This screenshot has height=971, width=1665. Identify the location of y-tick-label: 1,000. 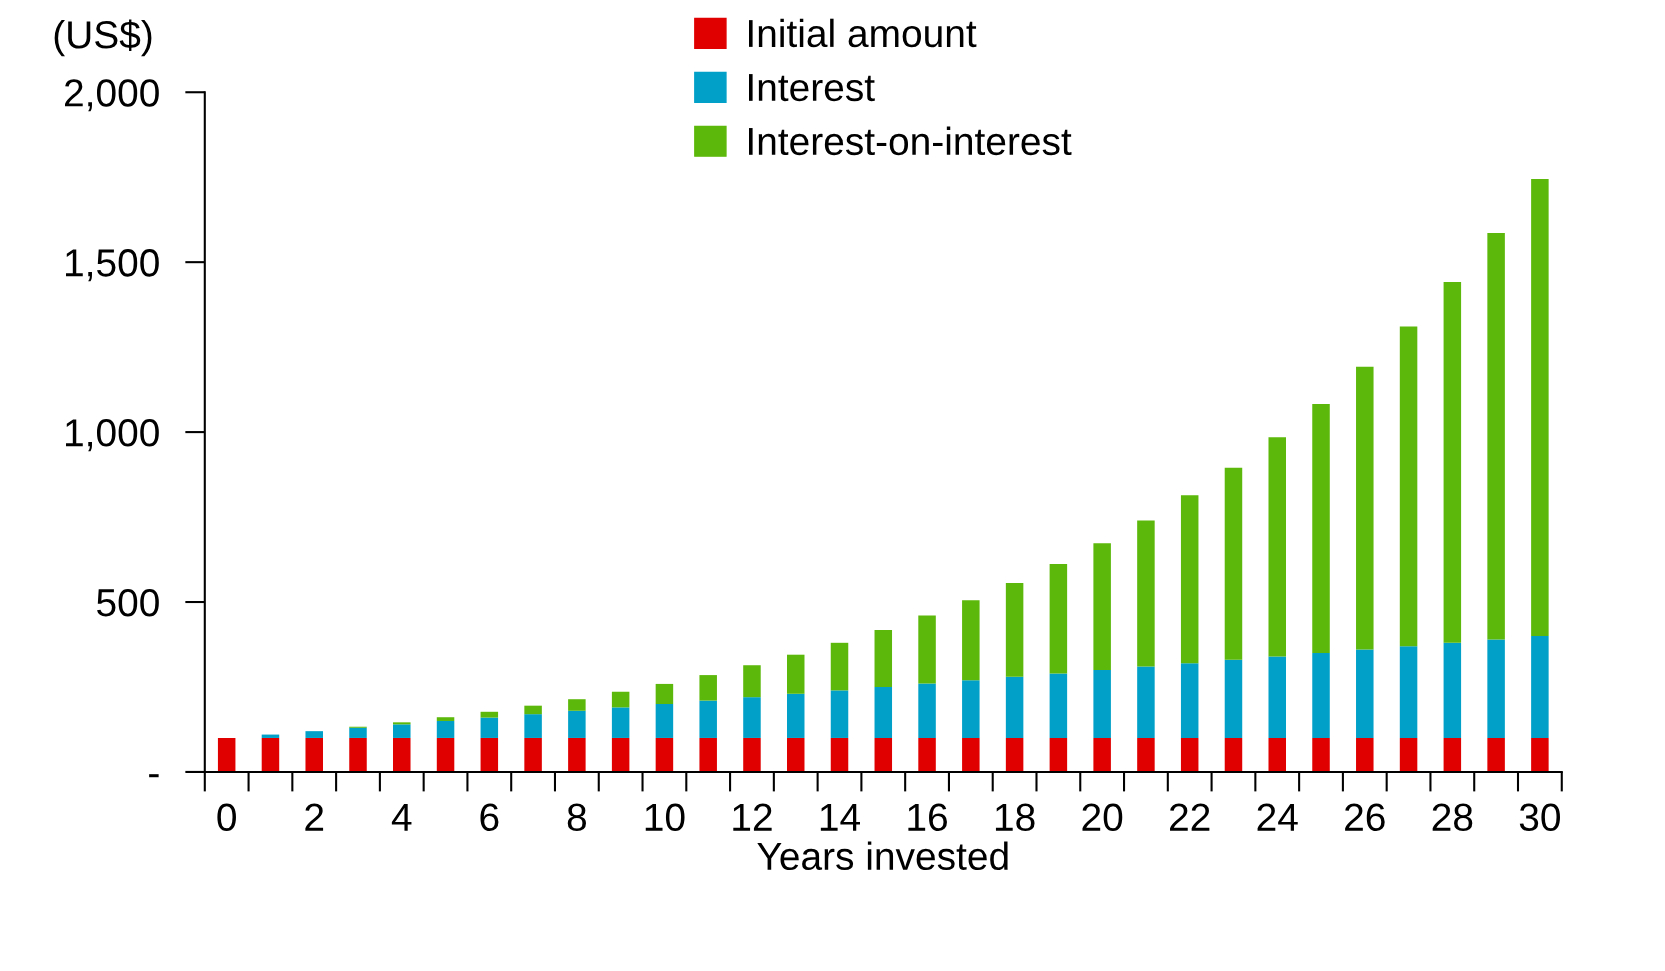
(112, 435).